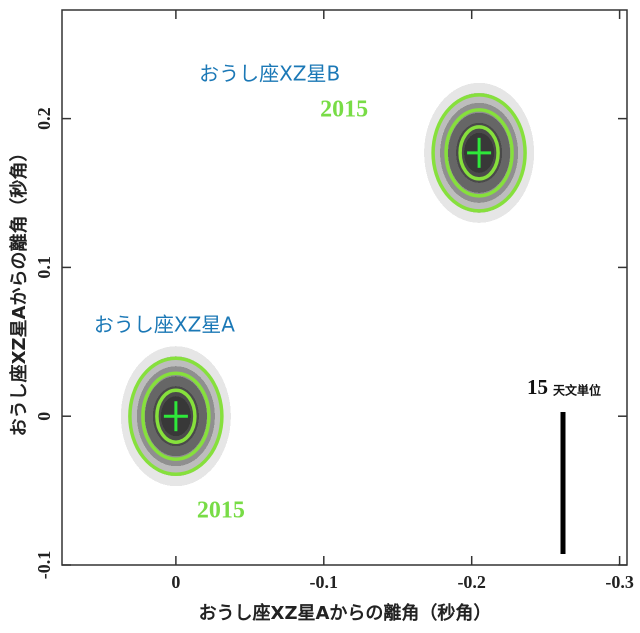 This screenshot has height=633, width=640. I want to click on scale-bar-unit: 天文単位, so click(577, 390).